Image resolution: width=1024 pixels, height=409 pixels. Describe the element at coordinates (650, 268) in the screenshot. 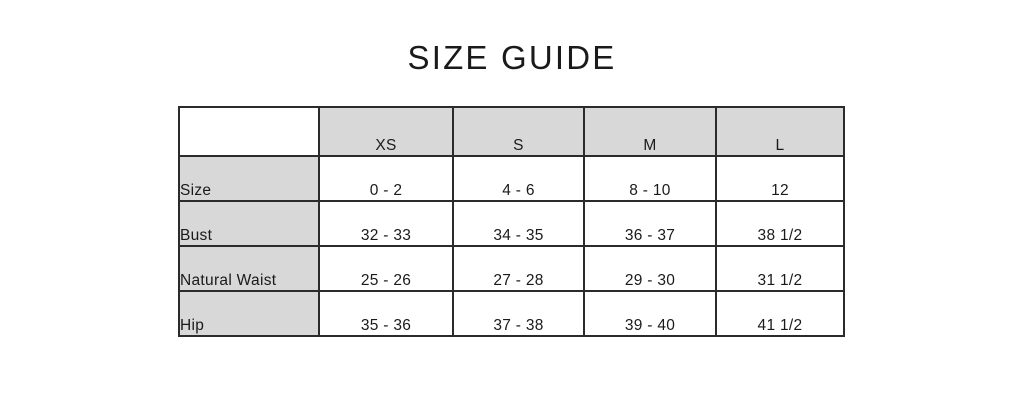

I see `cell-natural-waist-m: 29 - 30` at that location.